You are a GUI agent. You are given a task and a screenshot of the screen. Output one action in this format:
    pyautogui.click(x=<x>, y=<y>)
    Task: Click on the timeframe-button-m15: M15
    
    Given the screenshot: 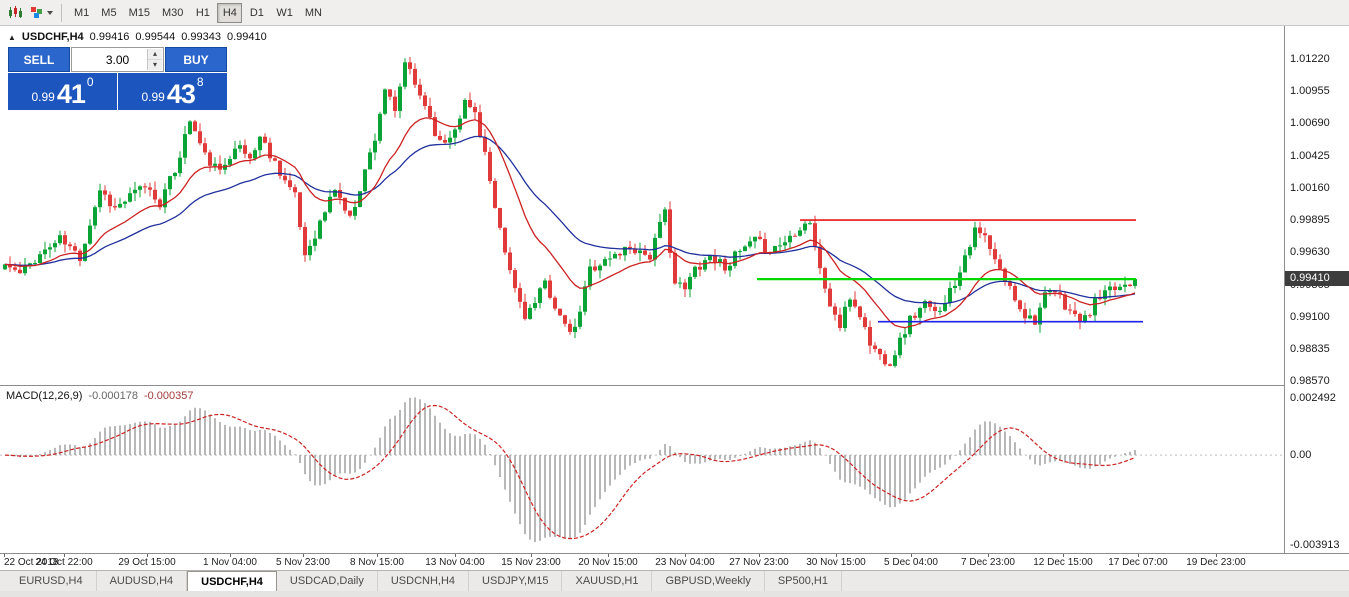 What is the action you would take?
    pyautogui.click(x=139, y=12)
    